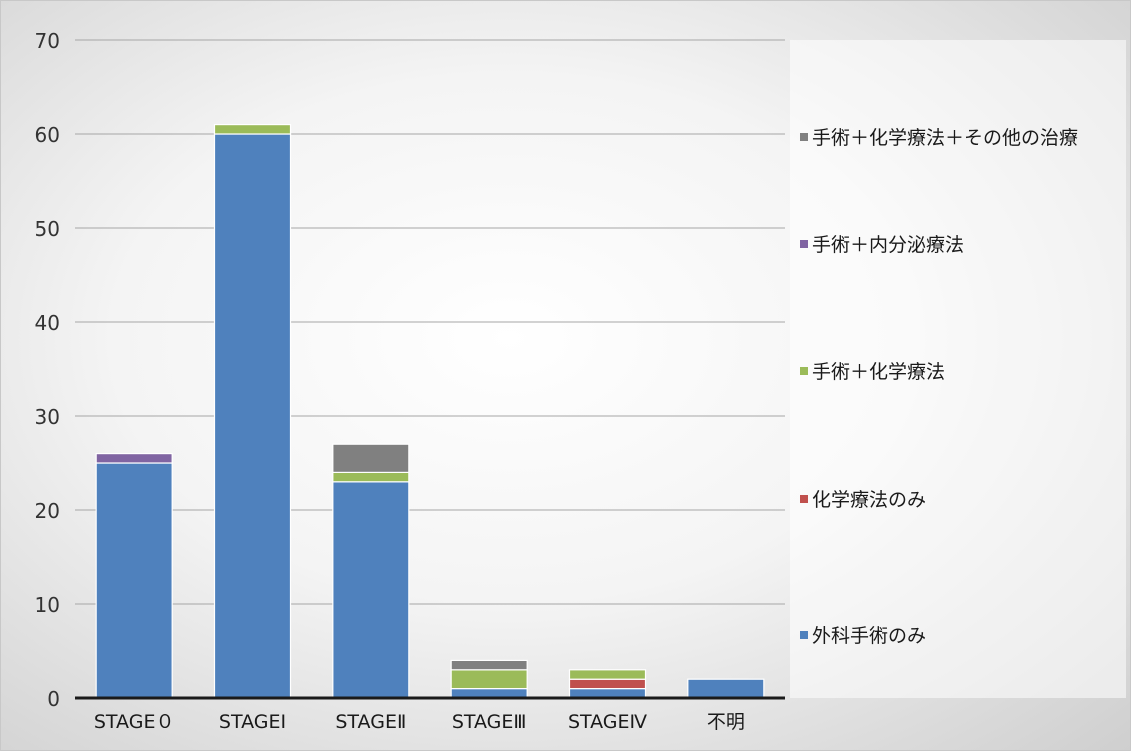 The height and width of the screenshot is (751, 1131). Describe the element at coordinates (608, 722) in the screenshot. I see `x-tick-label: STAGEⅣ` at that location.